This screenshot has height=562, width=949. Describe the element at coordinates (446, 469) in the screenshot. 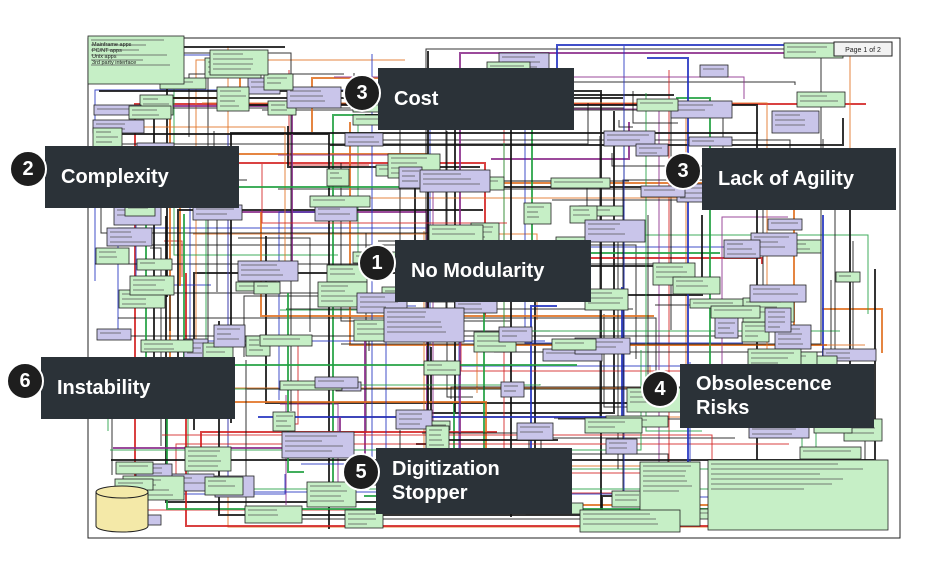

I see `callout-digitization-stopper-line1: Digitization` at that location.